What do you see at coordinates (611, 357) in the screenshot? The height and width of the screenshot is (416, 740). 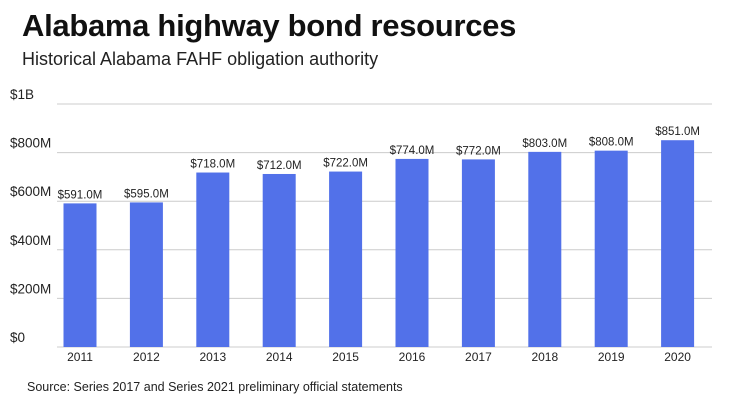 I see `x-tick-label: 2019` at bounding box center [611, 357].